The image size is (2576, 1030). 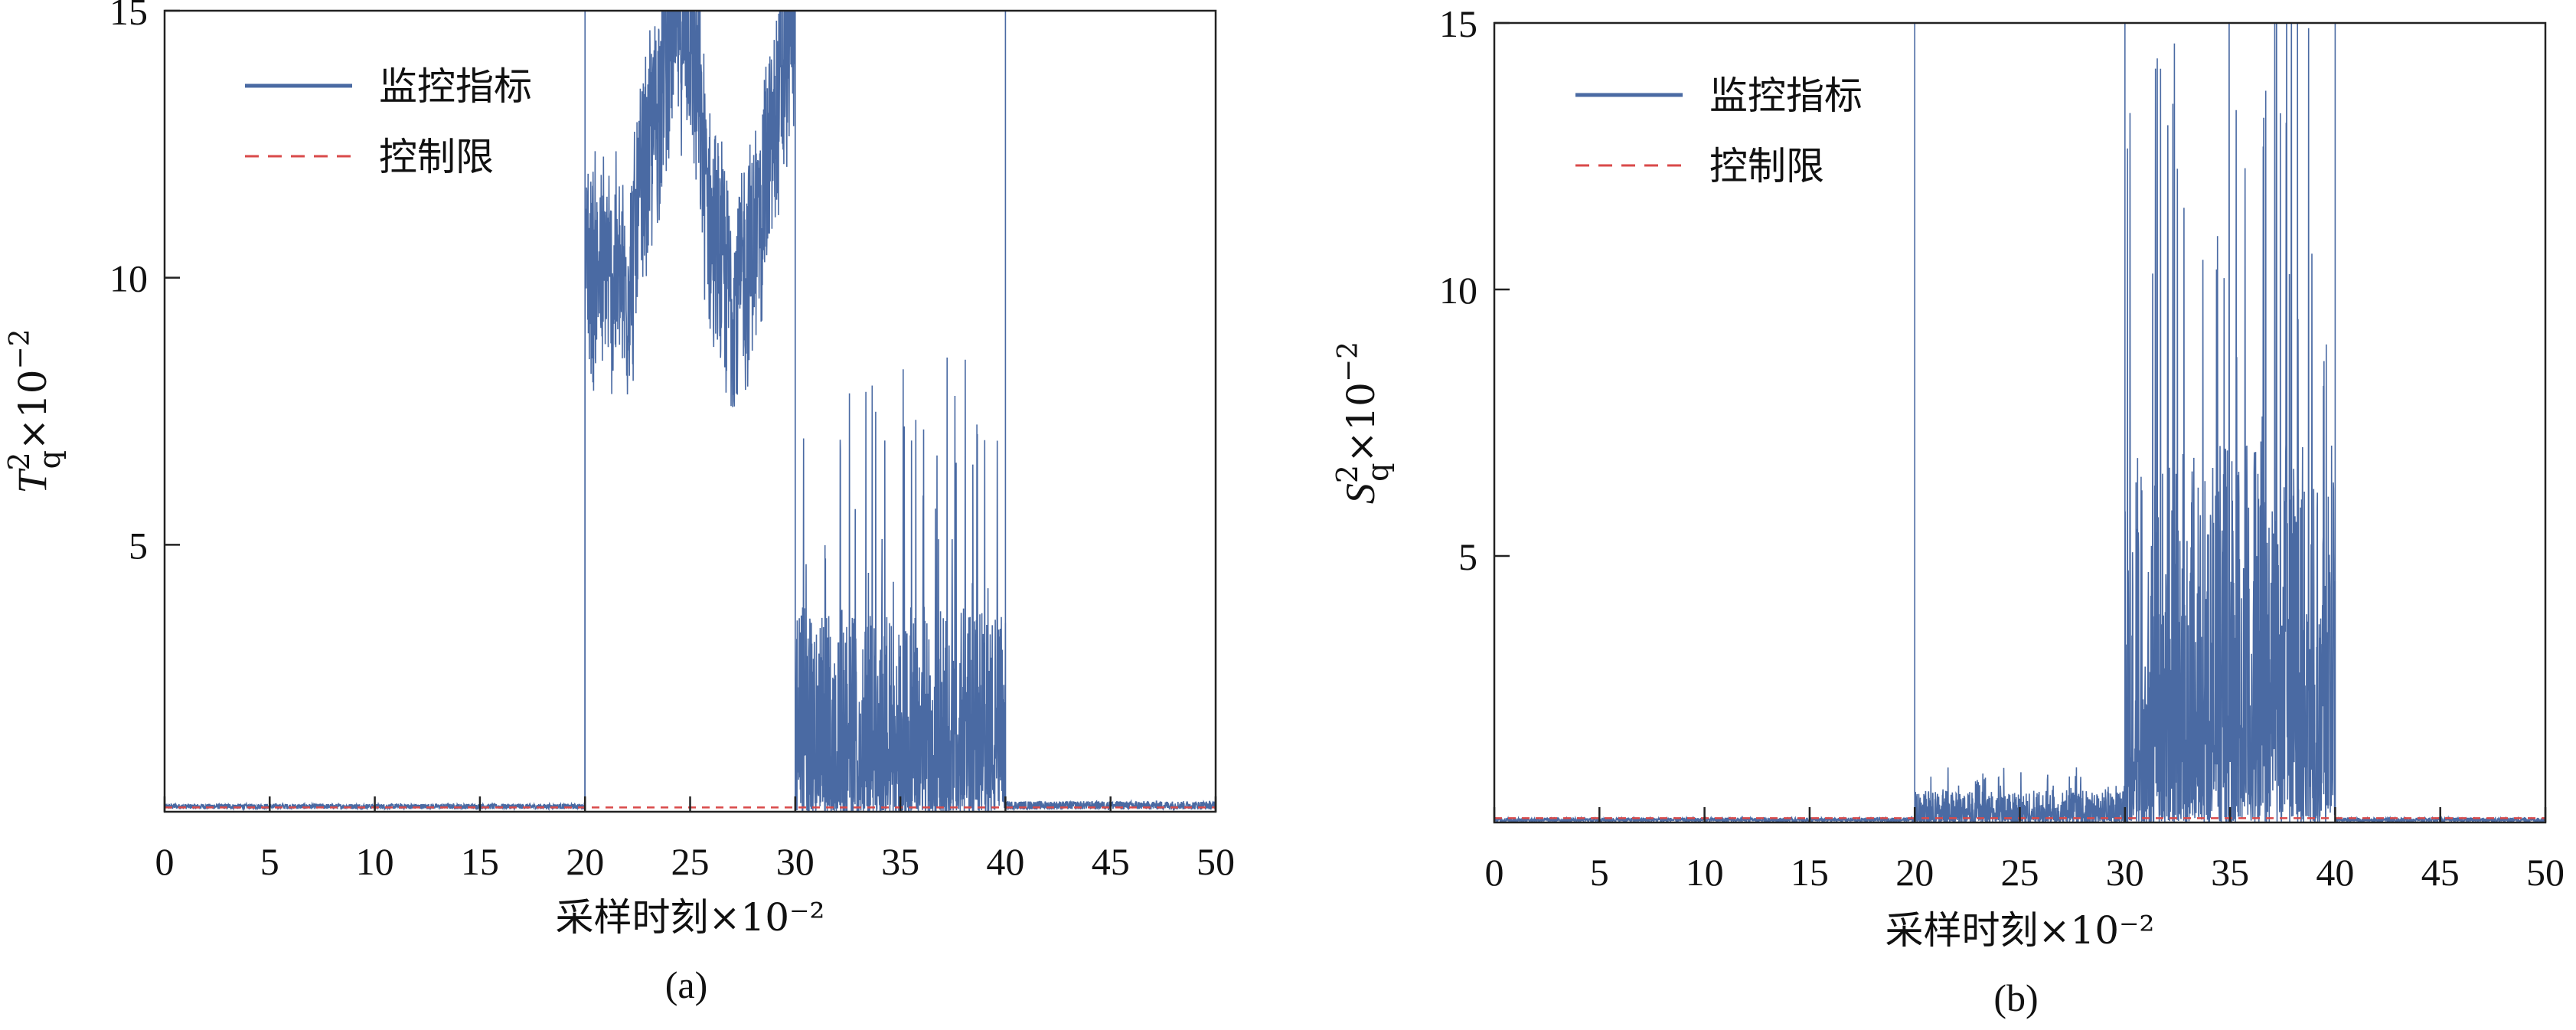 I want to click on panel-label: (a), so click(x=686, y=985).